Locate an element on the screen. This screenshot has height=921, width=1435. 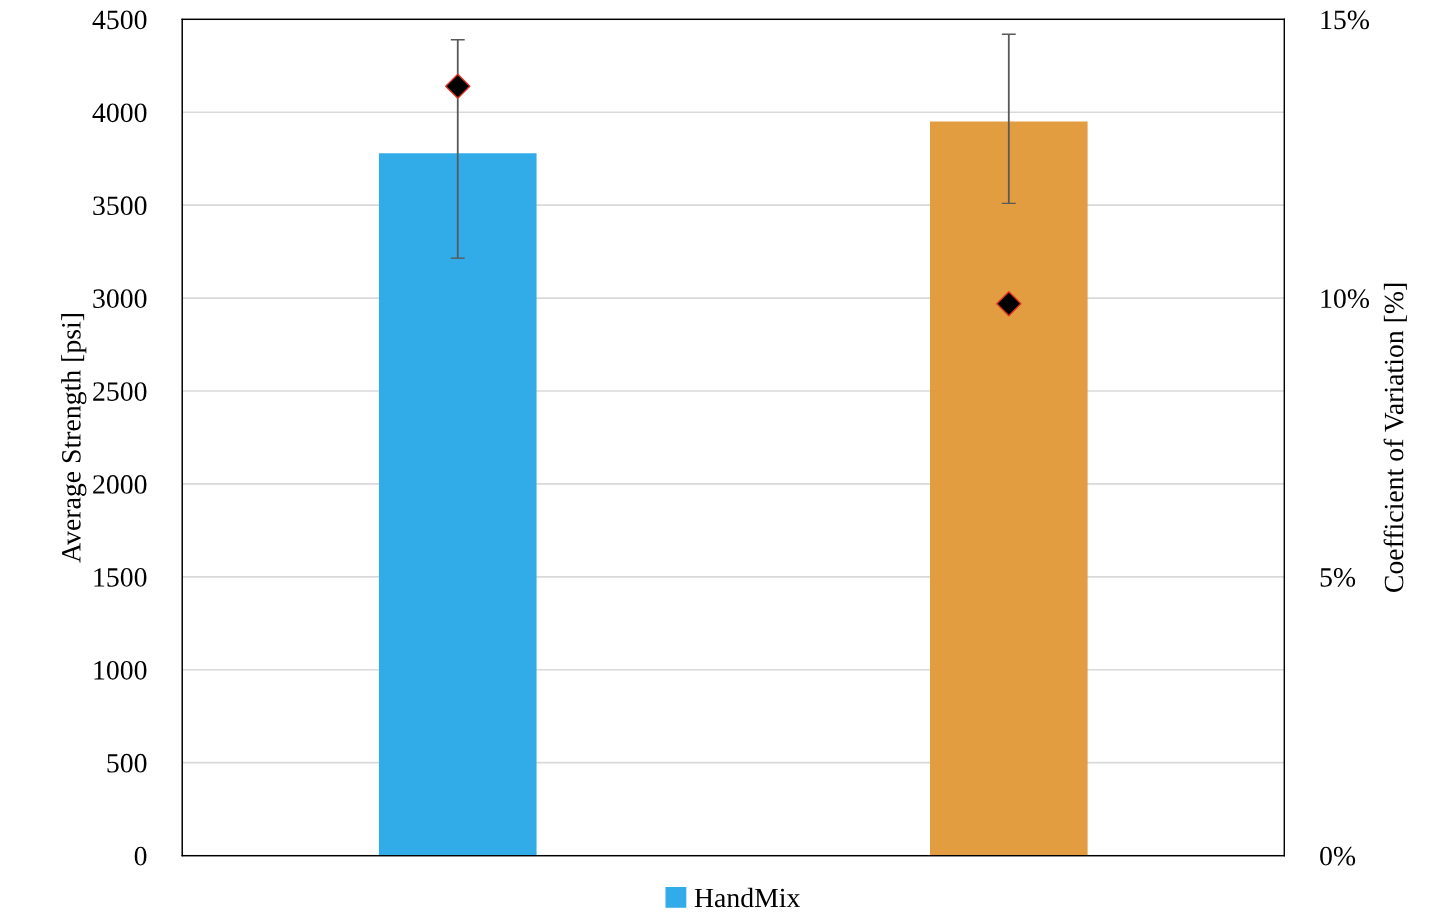
y2-tick-label: 5% is located at coordinates (1338, 577).